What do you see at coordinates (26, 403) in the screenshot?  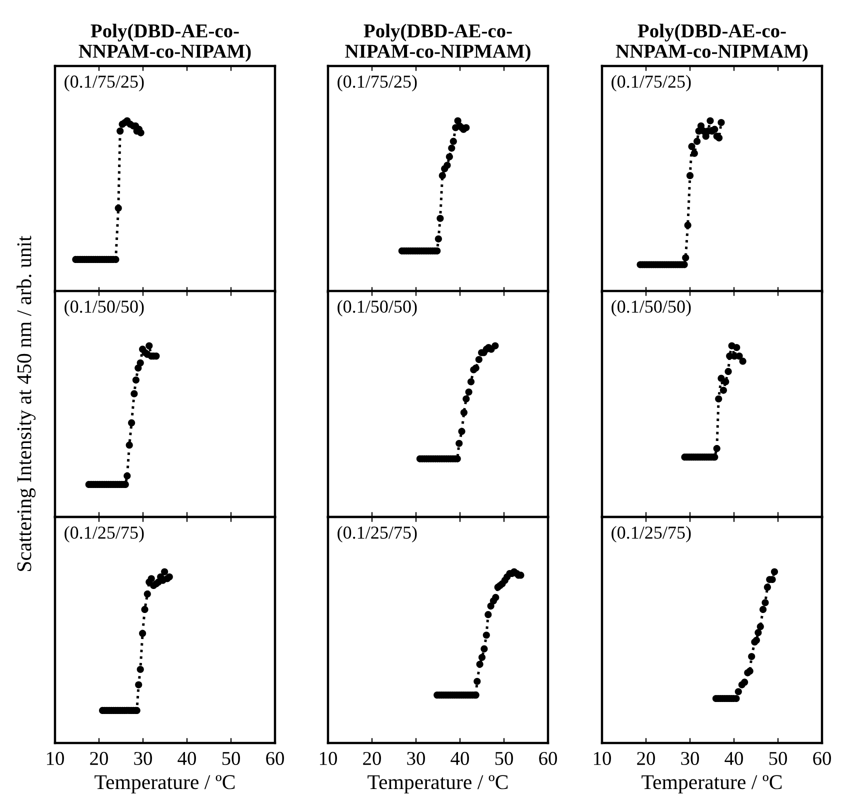 I see `y-axis-title: Scattering Intensity at 450 nm / arb. unit` at bounding box center [26, 403].